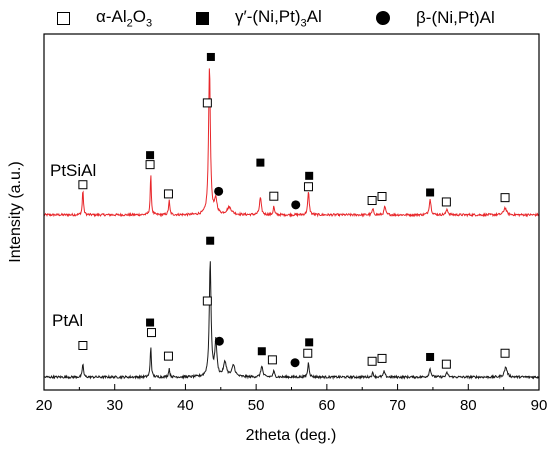 Image resolution: width=550 pixels, height=450 pixels. Describe the element at coordinates (168, 194) in the screenshot. I see `ptsial-marker-3-open-square` at that location.